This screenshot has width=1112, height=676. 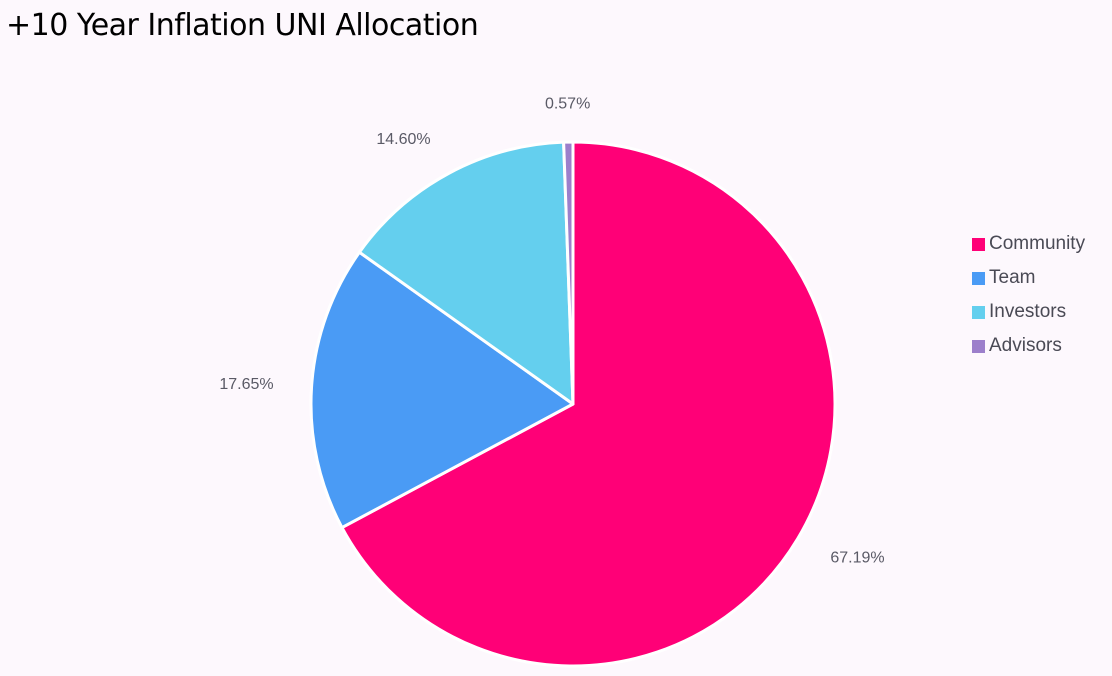 I want to click on legend-swatch-advisors, so click(x=978, y=346).